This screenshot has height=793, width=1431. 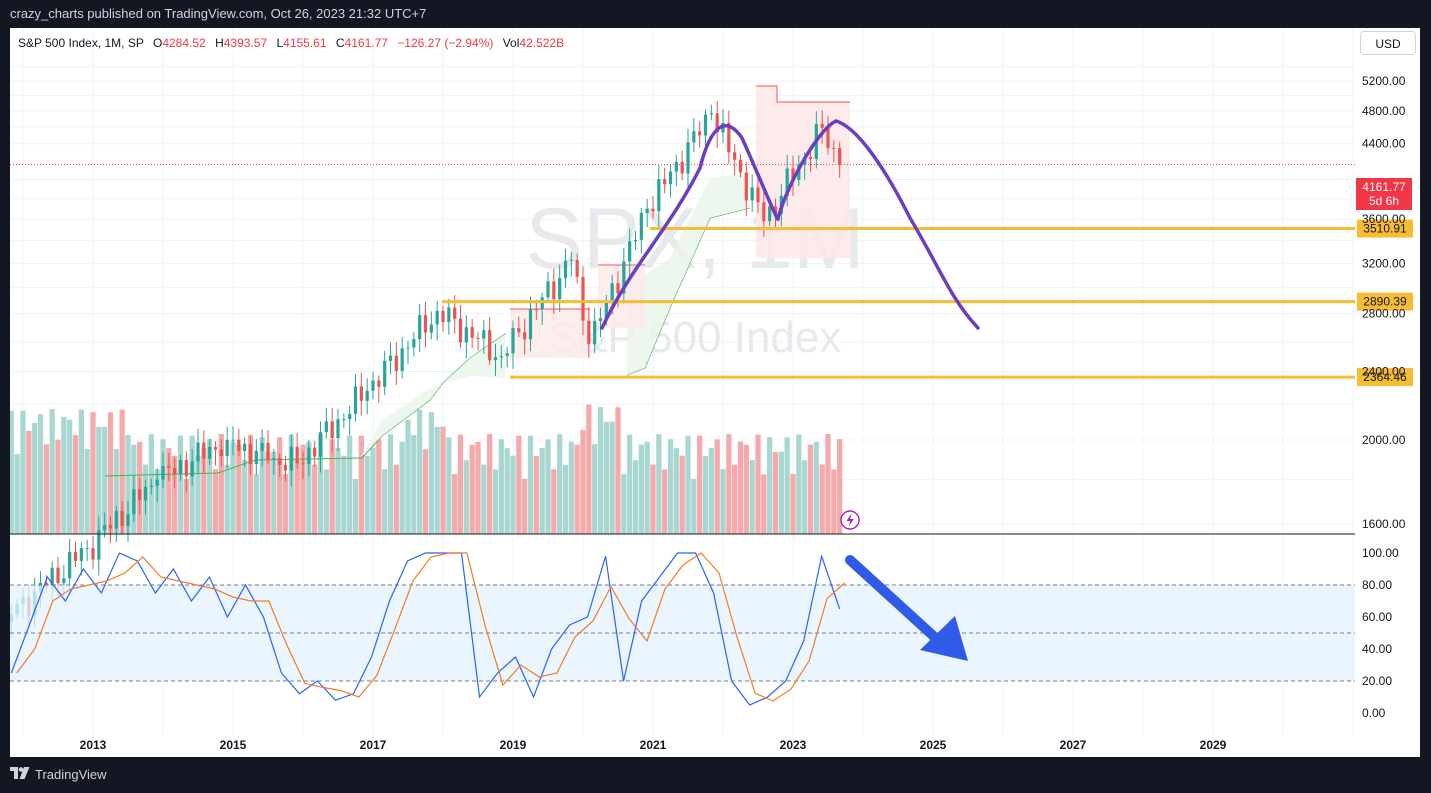 What do you see at coordinates (1073, 745) in the screenshot?
I see `time-axis-label: 2027` at bounding box center [1073, 745].